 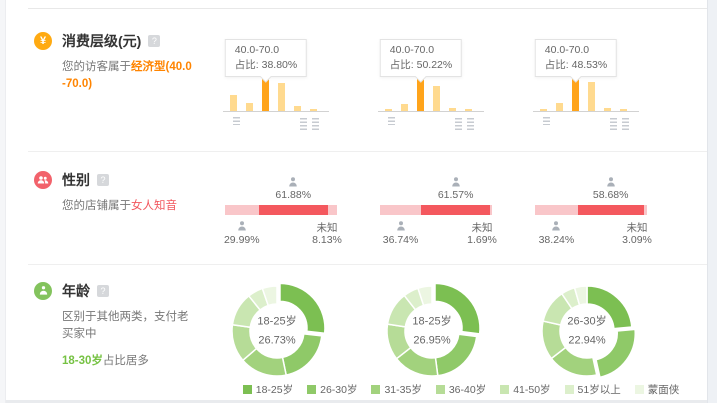 What do you see at coordinates (421, 65) in the screenshot?
I see `tooltip-share: 占比: 50.22%` at bounding box center [421, 65].